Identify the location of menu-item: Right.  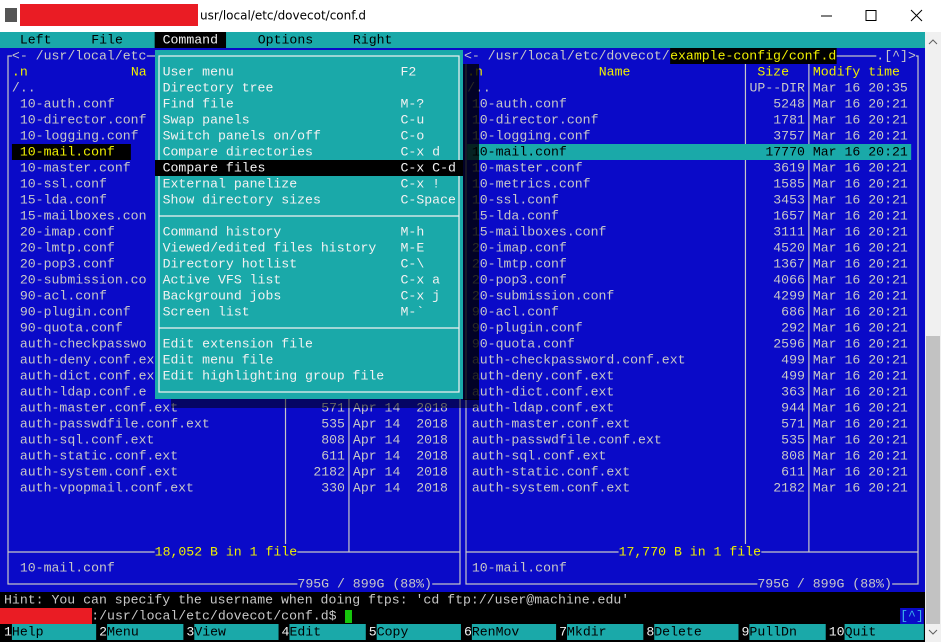
(373, 39).